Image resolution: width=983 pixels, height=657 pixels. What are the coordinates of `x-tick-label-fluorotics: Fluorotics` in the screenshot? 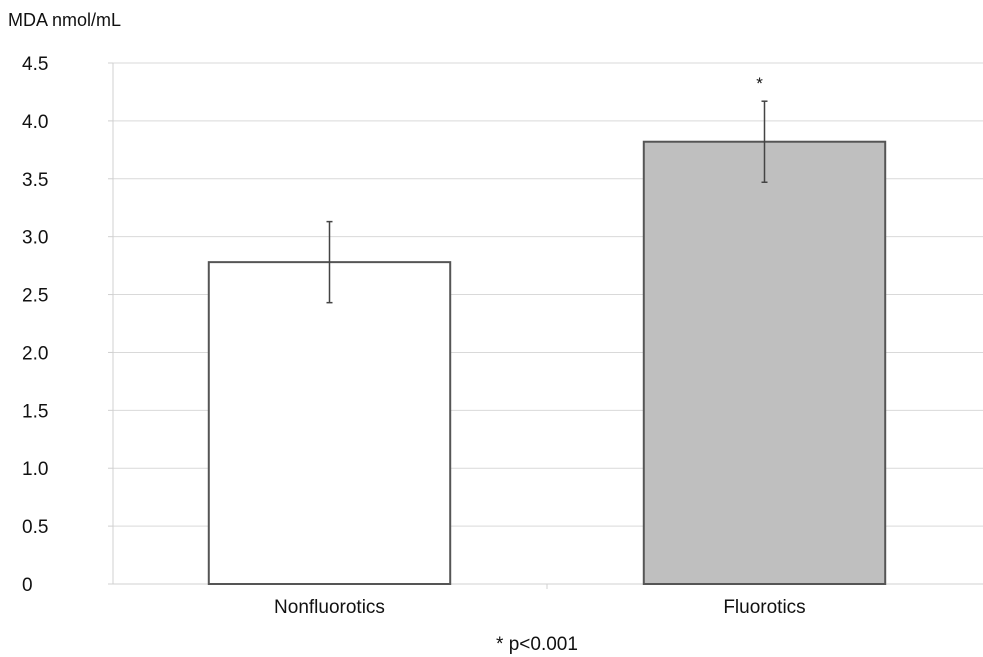 It's located at (764, 607).